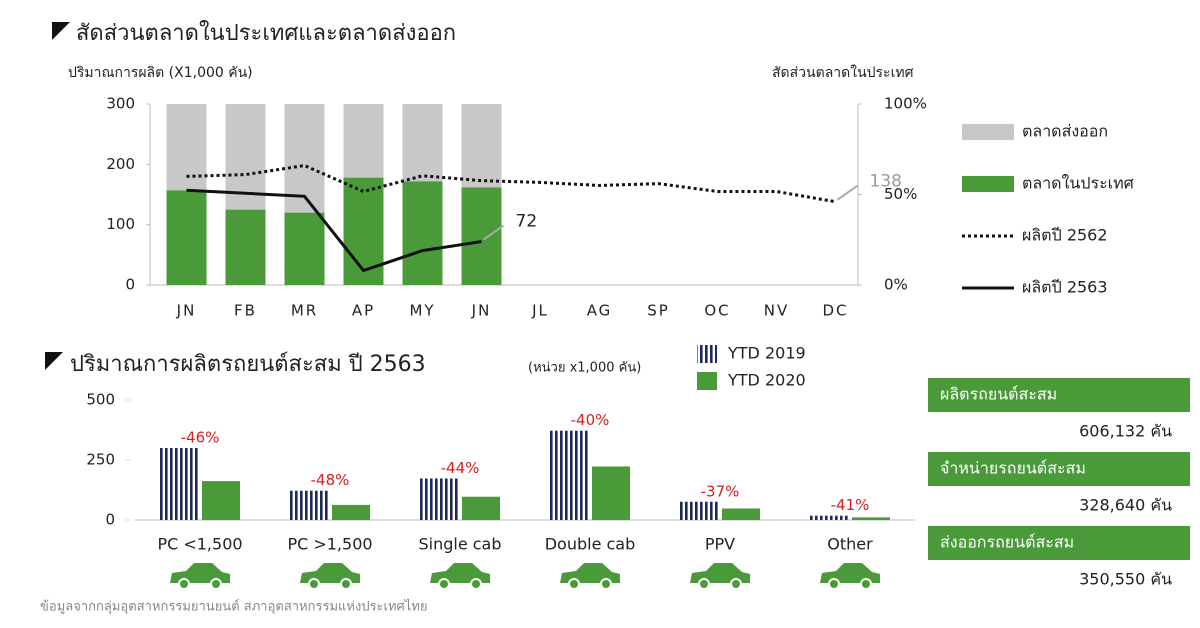  What do you see at coordinates (160, 73) in the screenshot?
I see `y-axis-label: ปริมาณการผลิต (X1,000 คัน)` at bounding box center [160, 73].